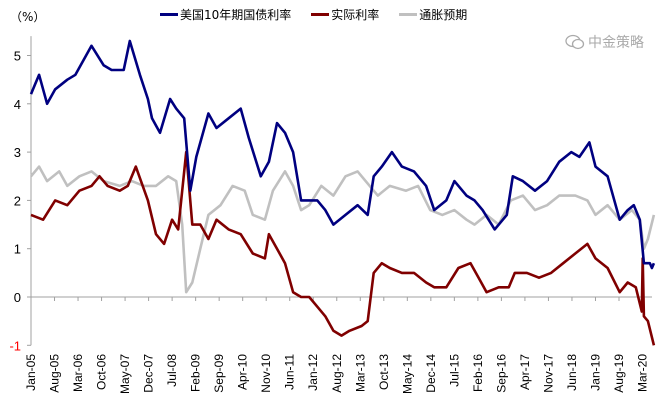  I want to click on x-tick-label: Jul-15, so click(454, 370).